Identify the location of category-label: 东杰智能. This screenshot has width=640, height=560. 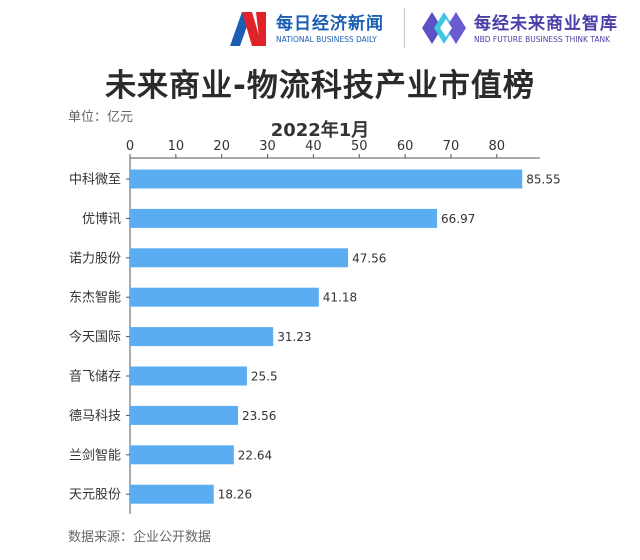
(95, 298).